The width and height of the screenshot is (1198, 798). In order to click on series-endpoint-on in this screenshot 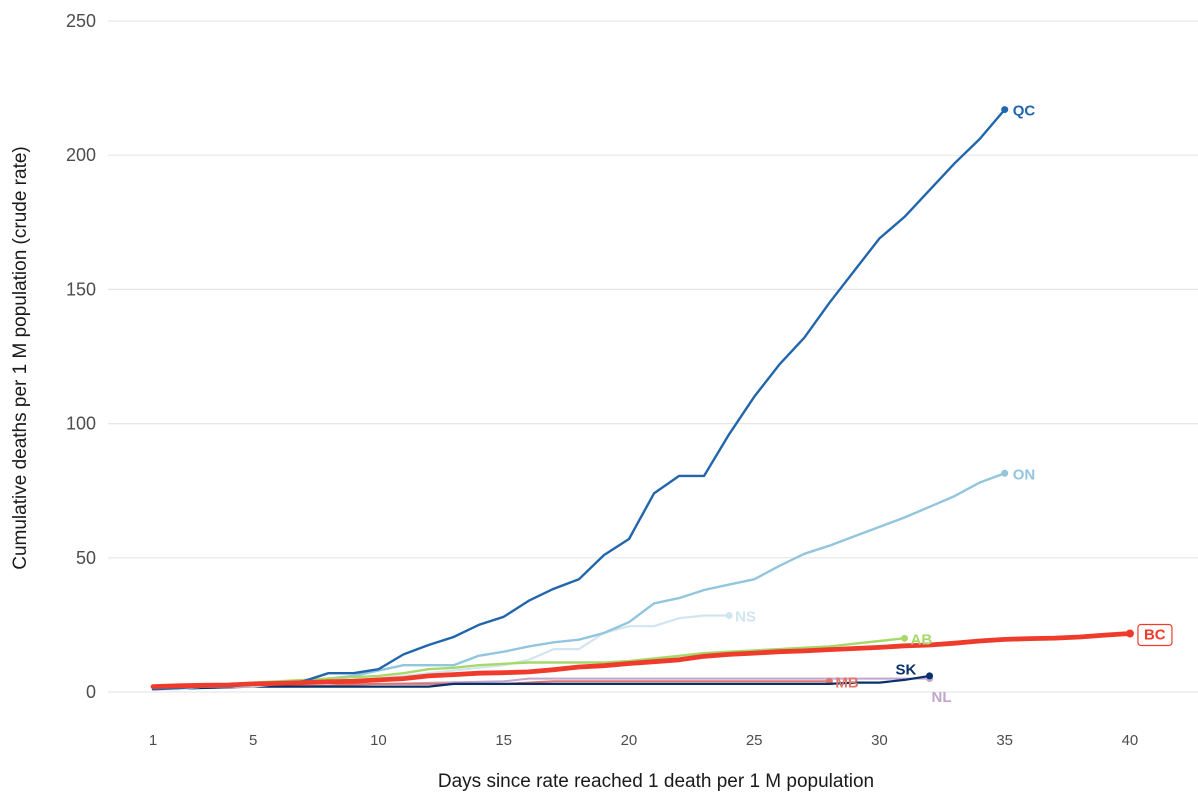, I will do `click(1005, 473)`.